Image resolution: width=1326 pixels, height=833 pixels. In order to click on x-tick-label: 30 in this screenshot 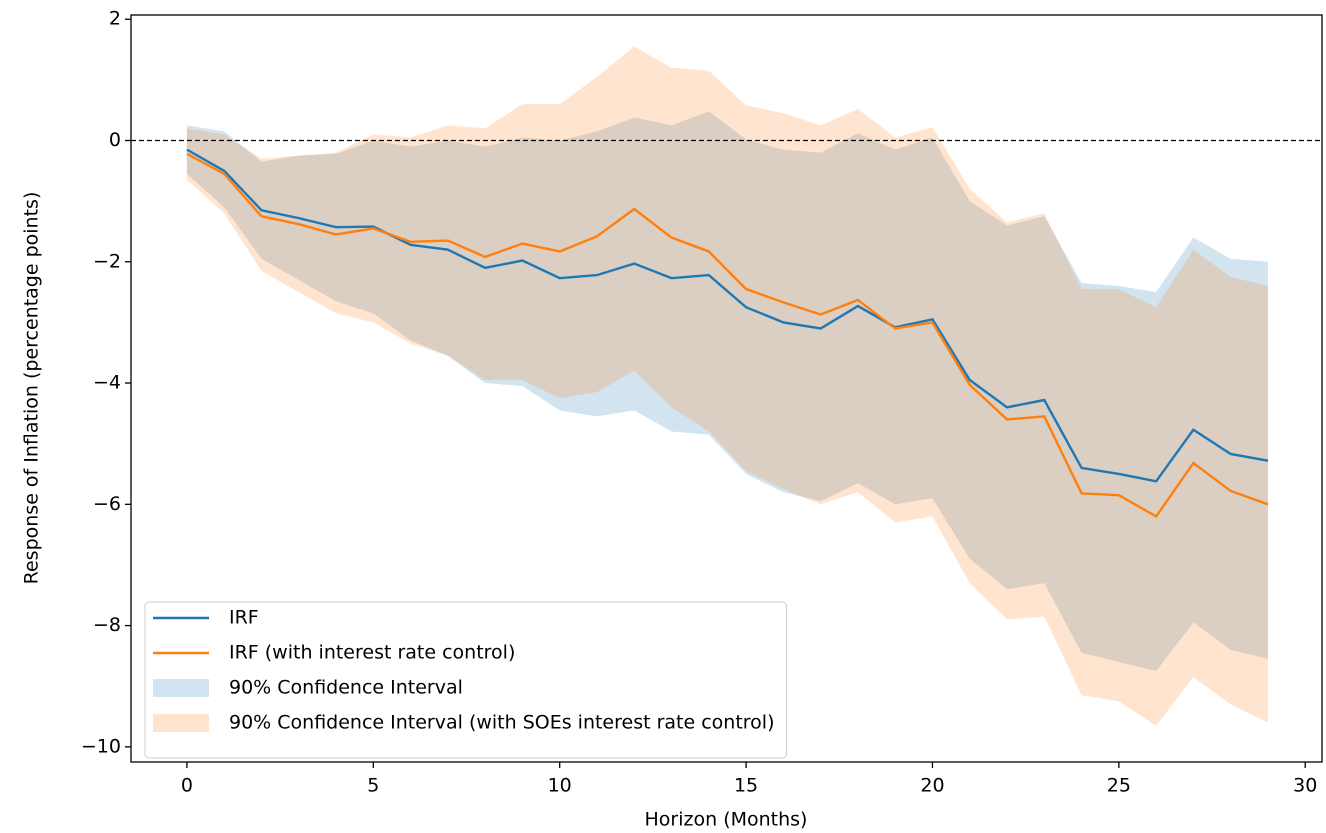, I will do `click(1305, 786)`.